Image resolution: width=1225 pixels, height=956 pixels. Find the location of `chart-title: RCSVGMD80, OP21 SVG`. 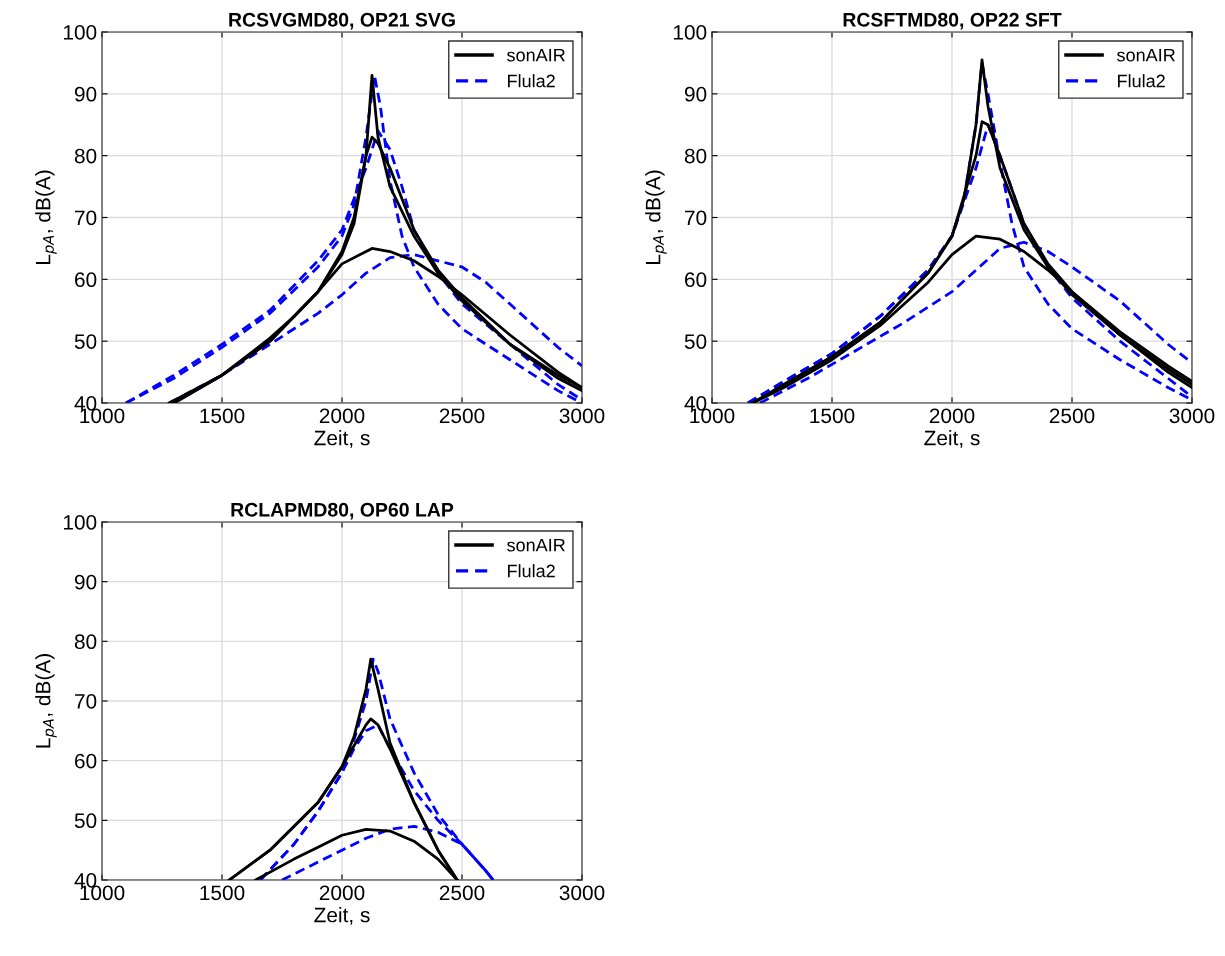

chart-title: RCSVGMD80, OP21 SVG is located at coordinates (342, 21).